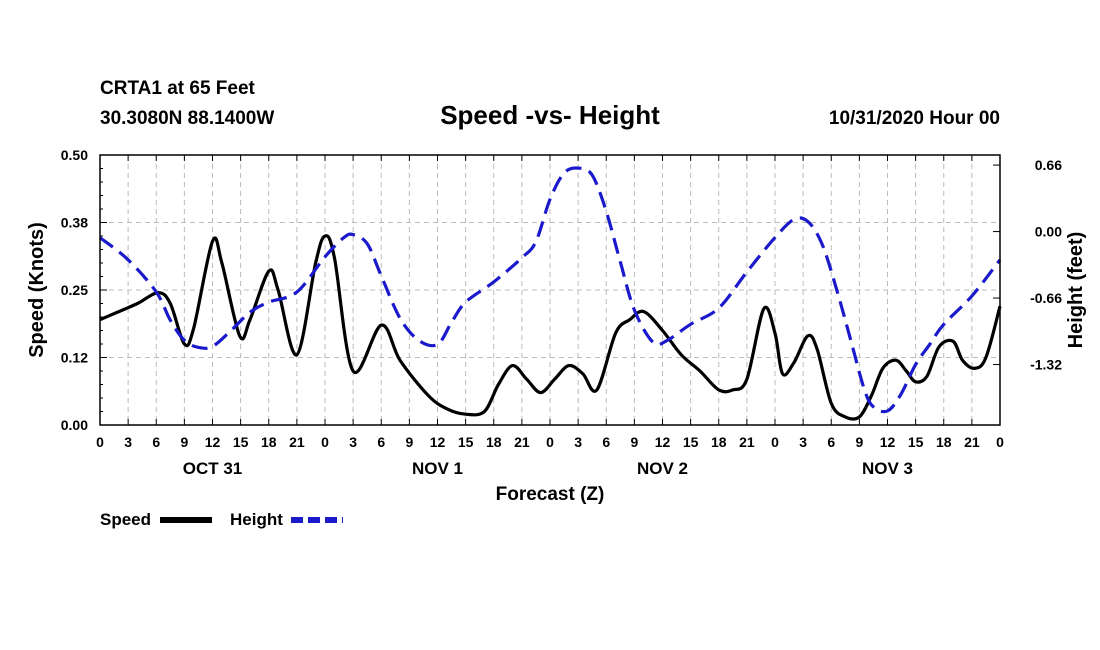 The width and height of the screenshot is (1100, 650). What do you see at coordinates (256, 519) in the screenshot?
I see `legend-height-label: Height` at bounding box center [256, 519].